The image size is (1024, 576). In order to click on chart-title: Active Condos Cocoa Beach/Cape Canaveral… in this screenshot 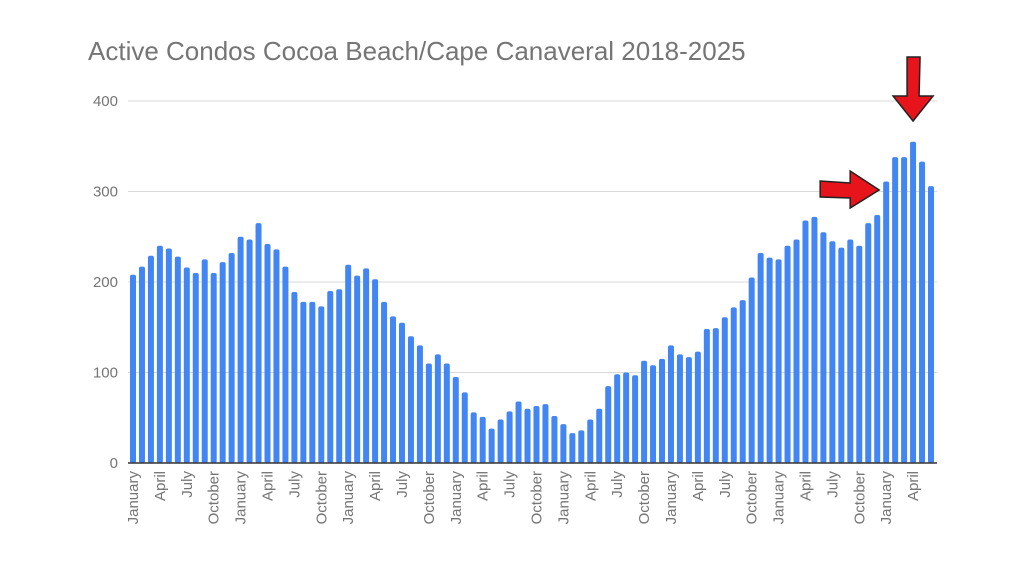, I will do `click(417, 51)`.